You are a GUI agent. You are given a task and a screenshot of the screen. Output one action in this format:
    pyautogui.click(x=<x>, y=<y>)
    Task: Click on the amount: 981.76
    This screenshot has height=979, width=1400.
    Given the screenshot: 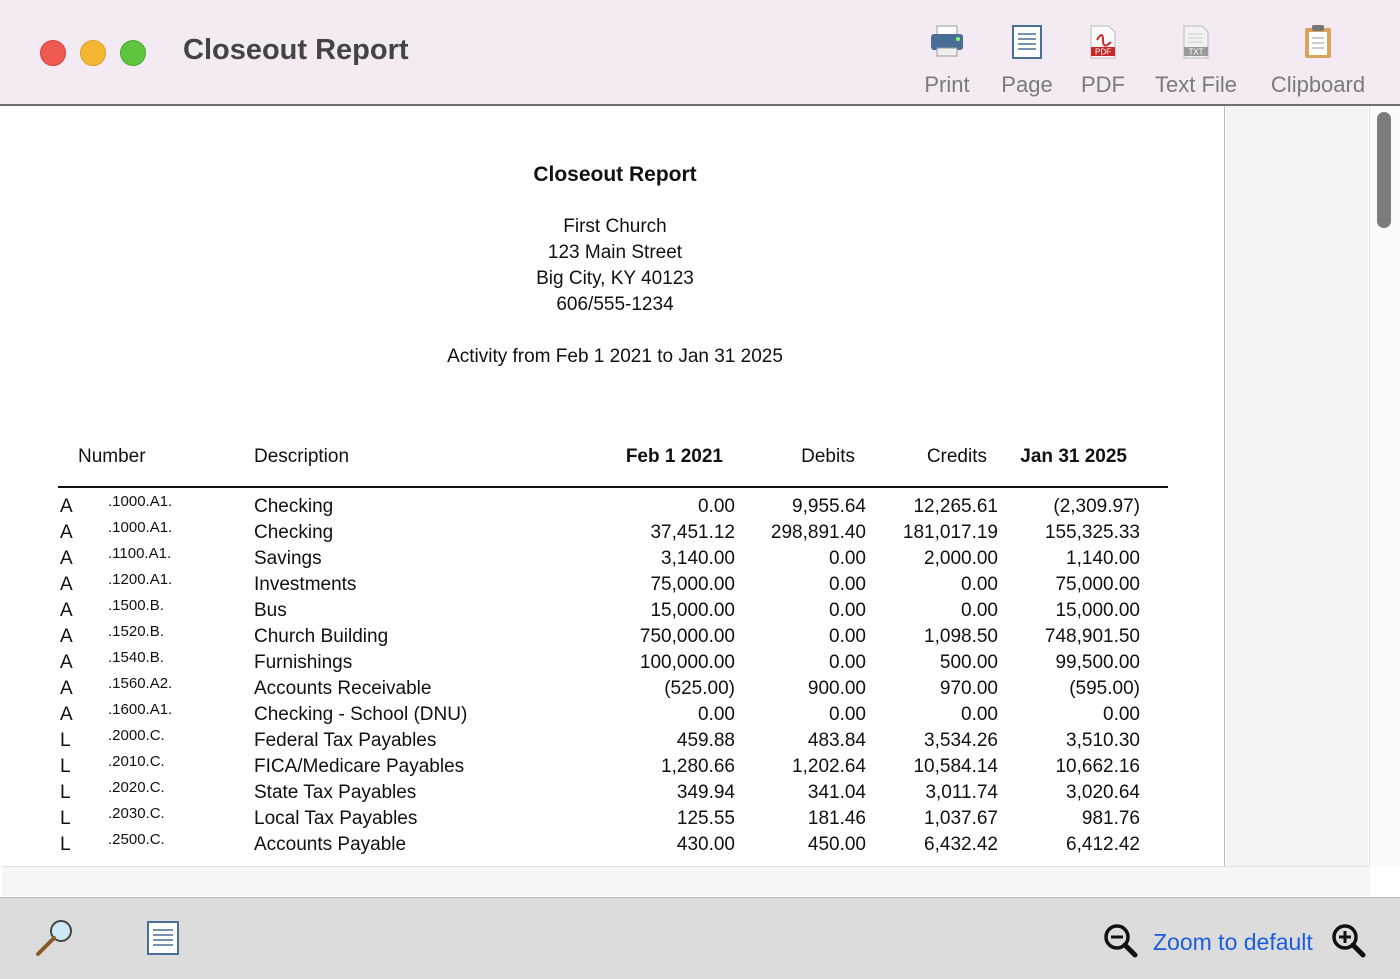 What is the action you would take?
    pyautogui.click(x=1110, y=818)
    